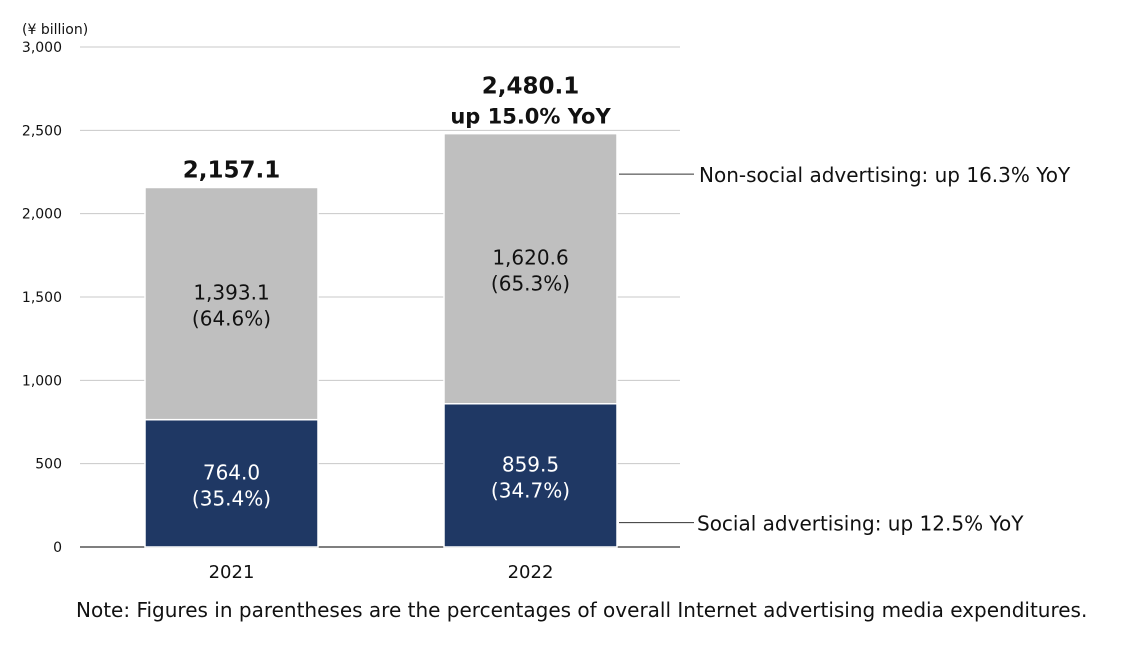  I want to click on series-annotation-non-social: Non-social advertising: up 16.3% YoY, so click(885, 175).